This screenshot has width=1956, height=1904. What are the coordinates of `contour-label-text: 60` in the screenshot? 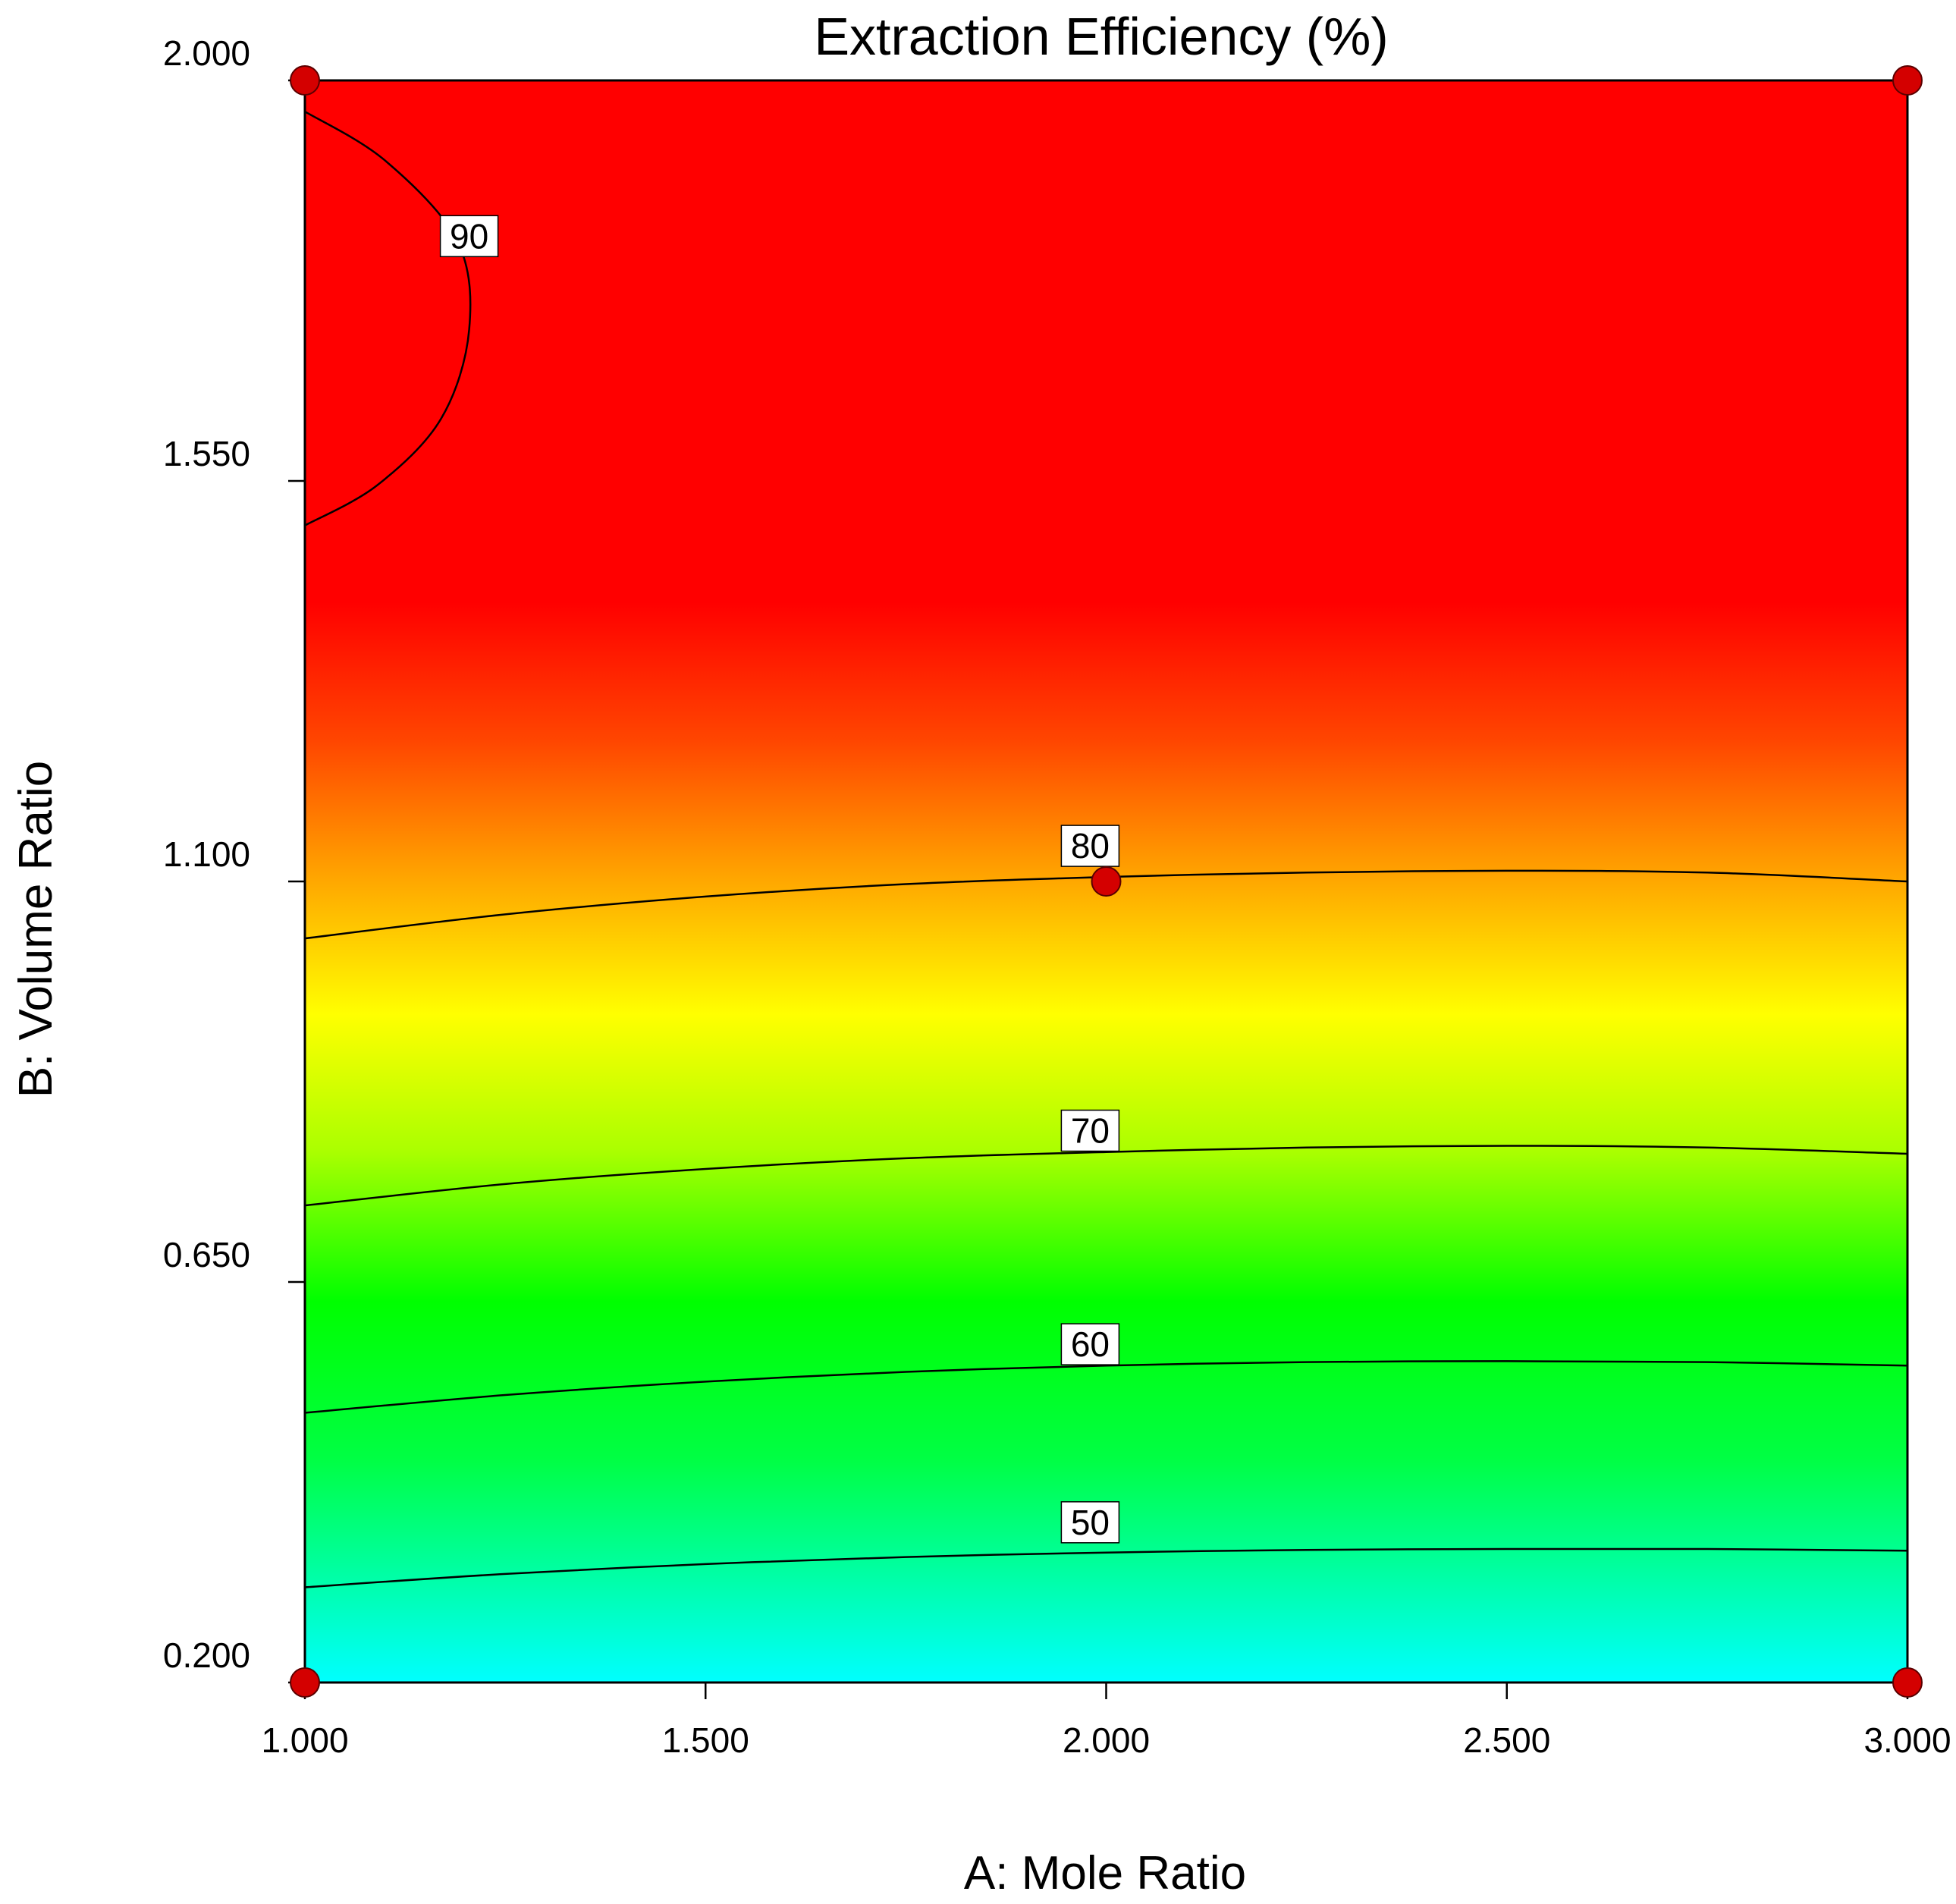 It's located at (1090, 1344).